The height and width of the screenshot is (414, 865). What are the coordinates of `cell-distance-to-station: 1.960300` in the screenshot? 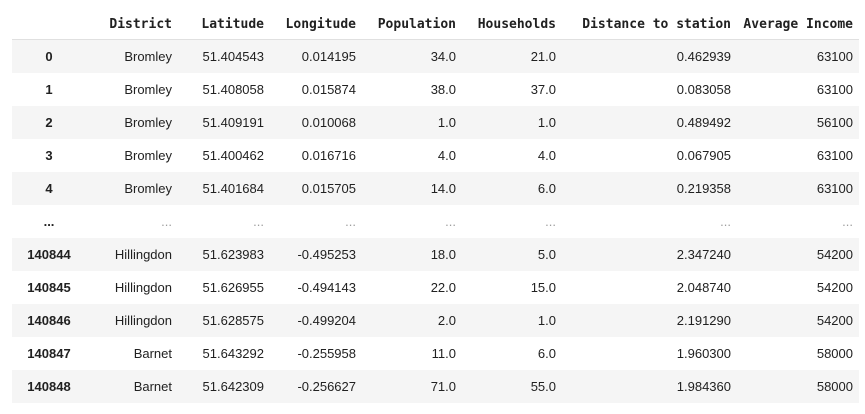 It's located at (703, 353).